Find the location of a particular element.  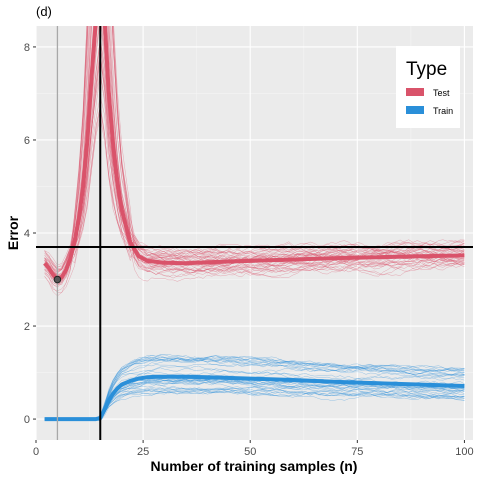

y-tick-label: 2 is located at coordinates (27, 327).